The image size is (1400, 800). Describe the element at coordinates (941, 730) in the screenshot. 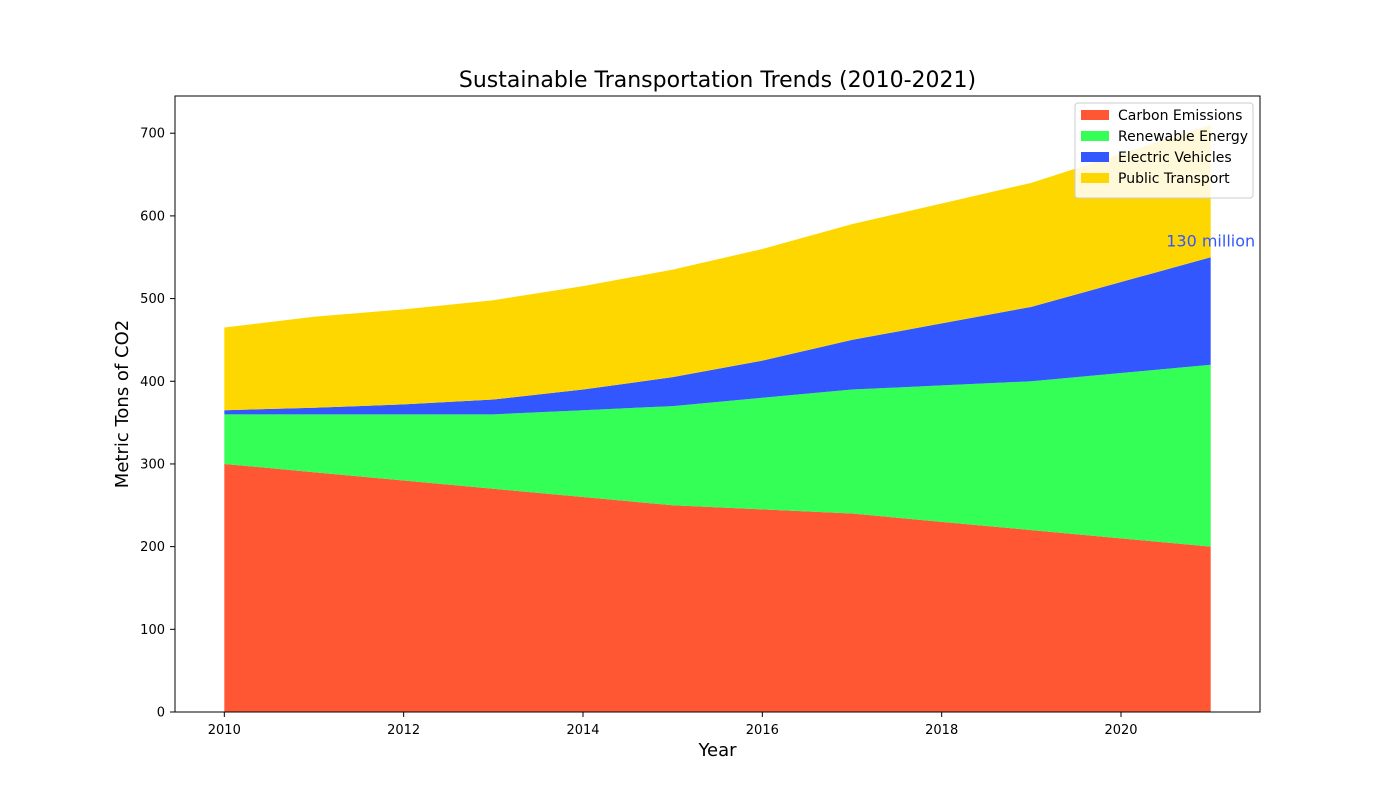

I see `x-tick-label: 2018` at that location.